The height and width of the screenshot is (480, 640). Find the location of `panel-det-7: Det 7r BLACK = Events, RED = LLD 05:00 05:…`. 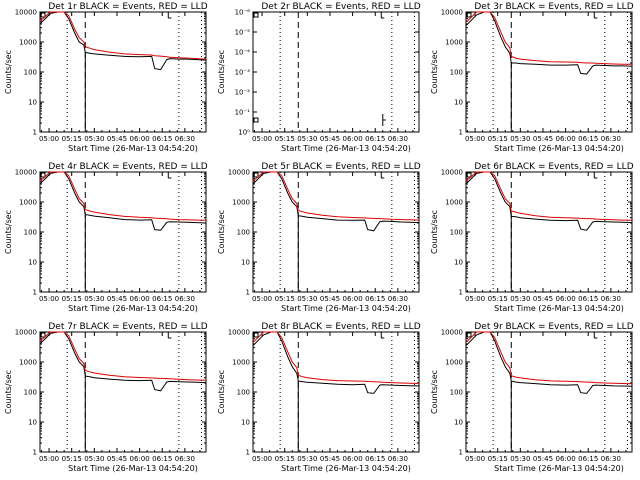

panel-det-7: Det 7r BLACK = Events, RED = LLD 05:00 05:… is located at coordinates (106, 397).